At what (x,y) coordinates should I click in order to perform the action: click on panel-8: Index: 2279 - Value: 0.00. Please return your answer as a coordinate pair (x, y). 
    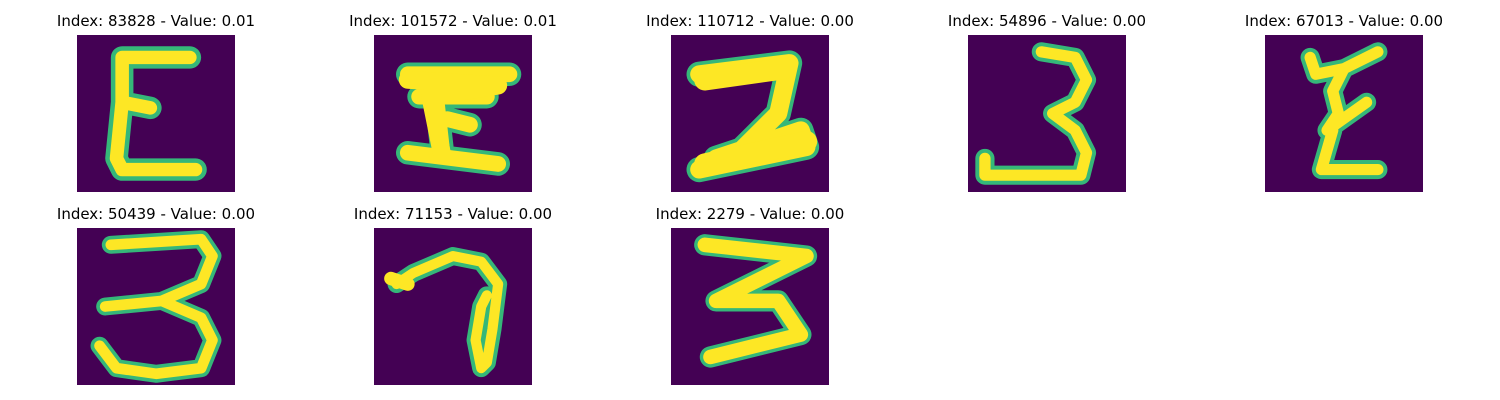
    Looking at the image, I should click on (750, 289).